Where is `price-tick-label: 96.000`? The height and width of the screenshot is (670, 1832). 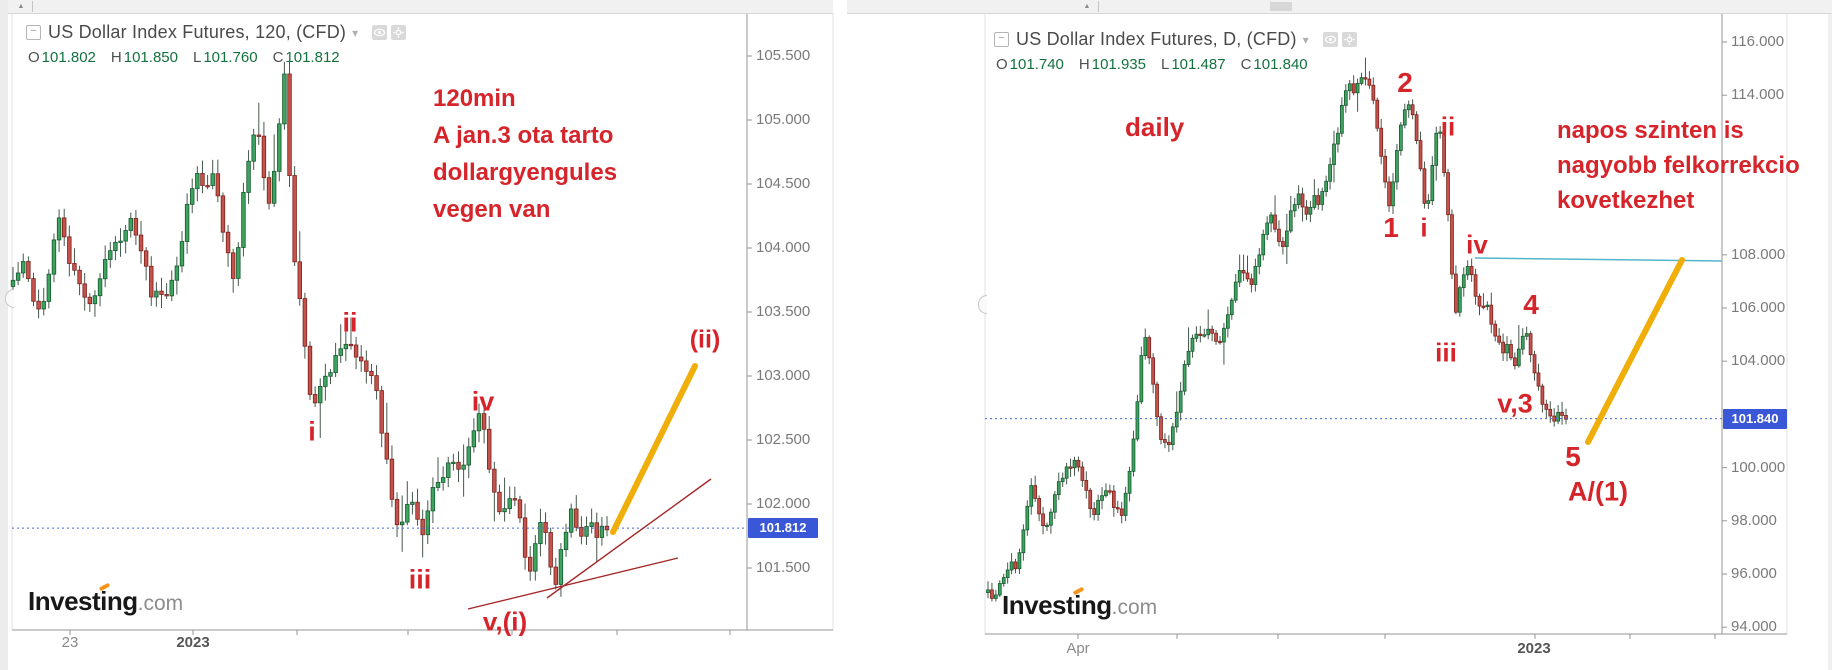 price-tick-label: 96.000 is located at coordinates (1754, 573).